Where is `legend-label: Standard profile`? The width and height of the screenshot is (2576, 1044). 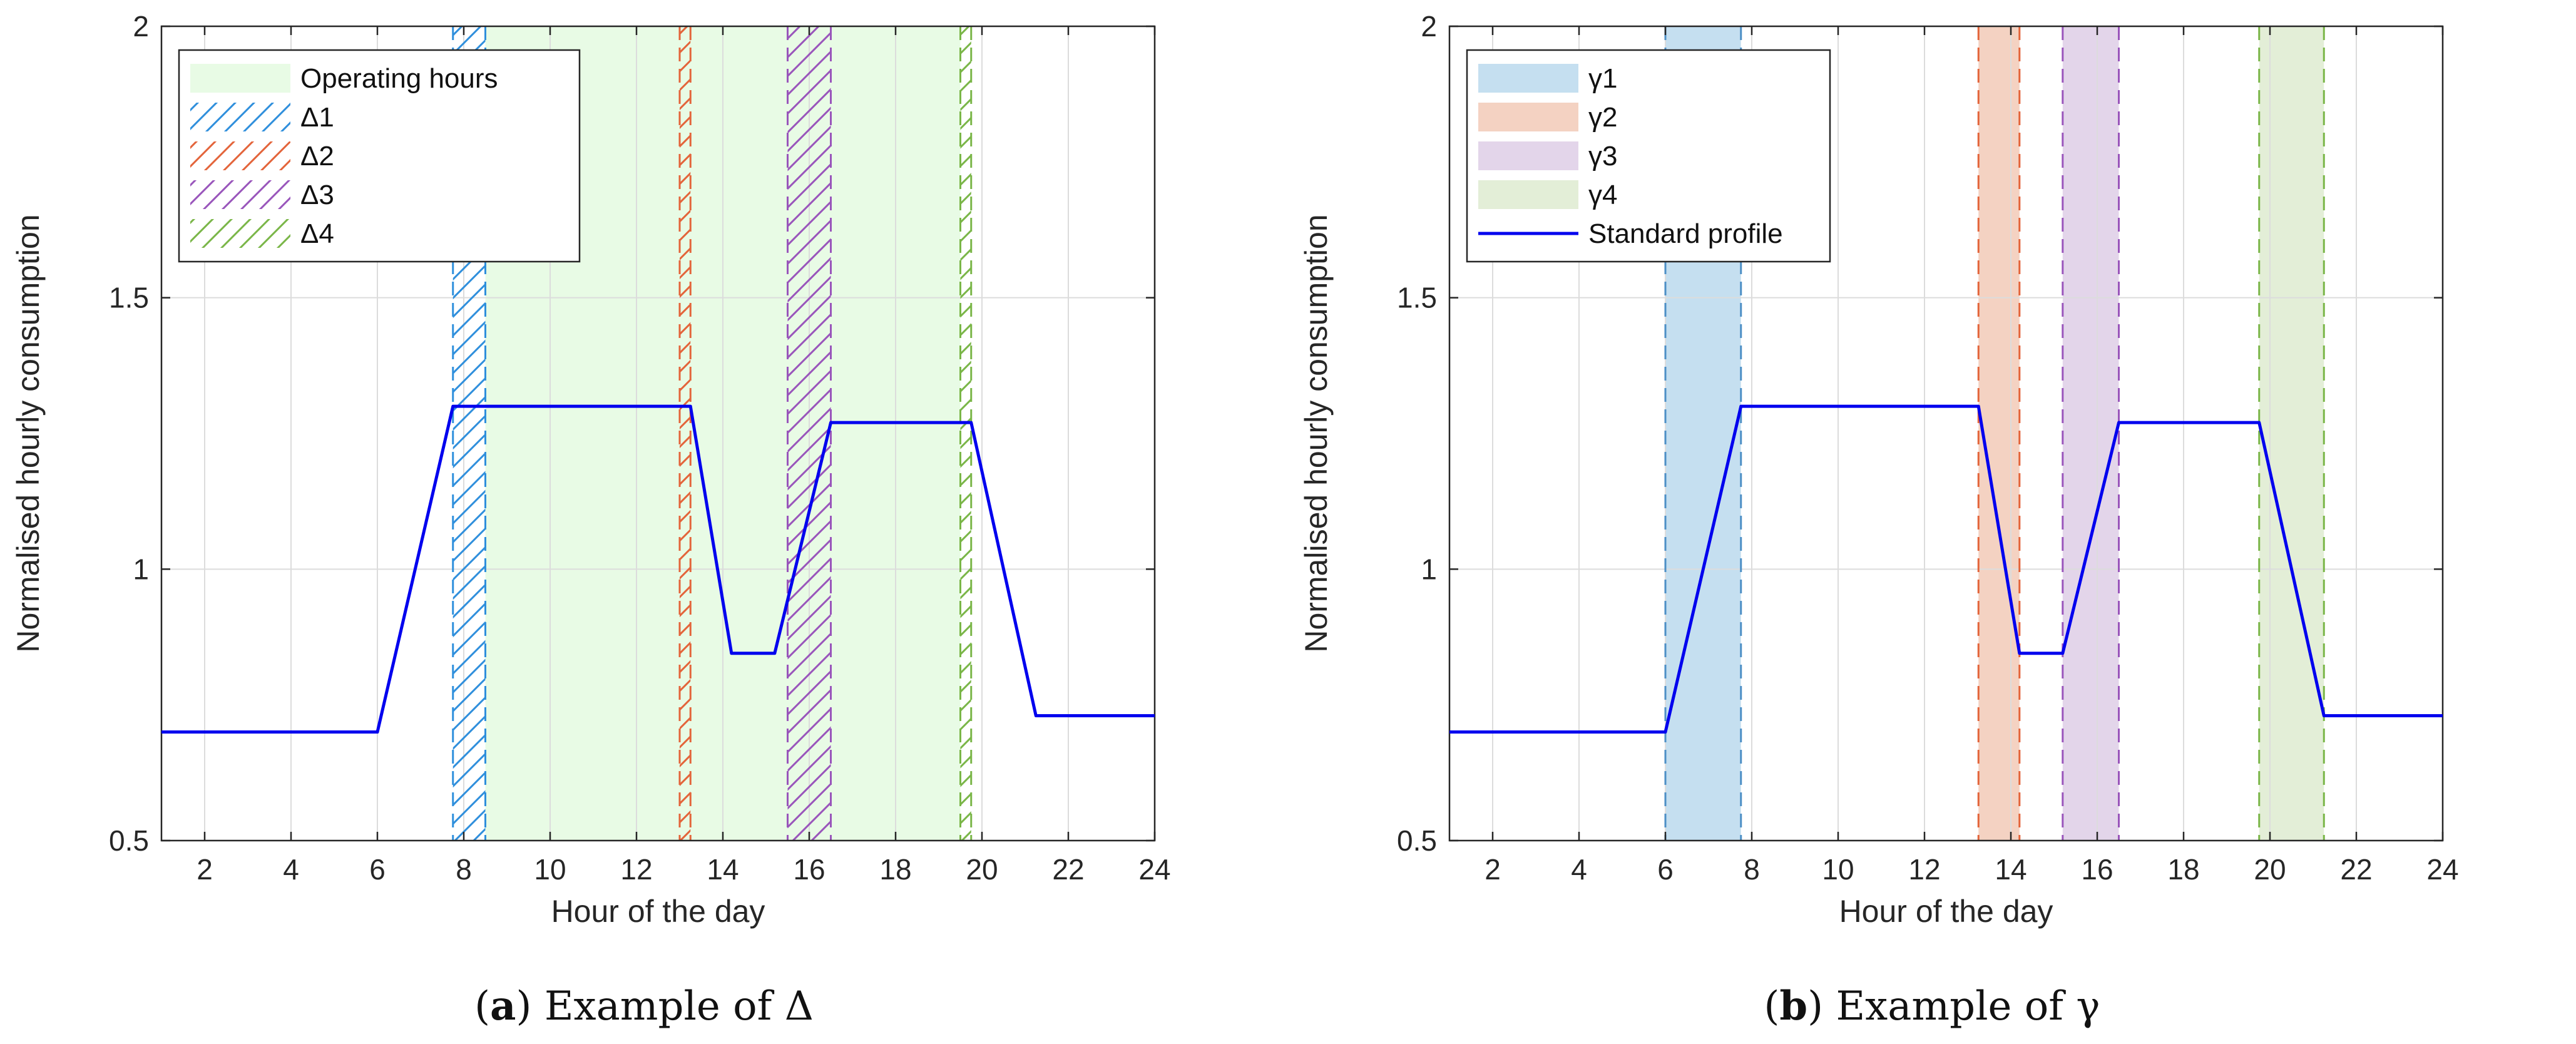
legend-label: Standard profile is located at coordinates (1686, 233).